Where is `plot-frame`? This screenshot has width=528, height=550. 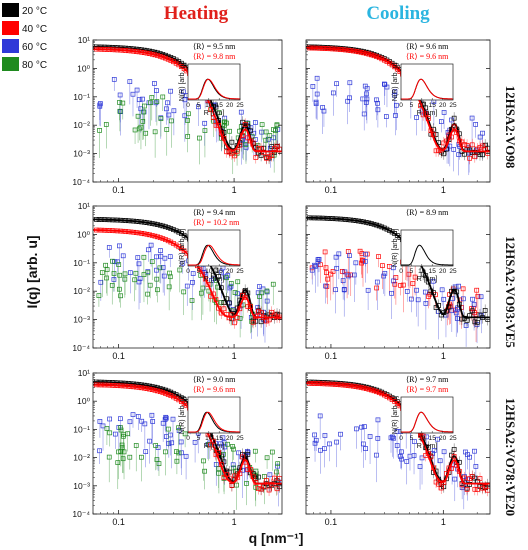 plot-frame is located at coordinates (187, 443).